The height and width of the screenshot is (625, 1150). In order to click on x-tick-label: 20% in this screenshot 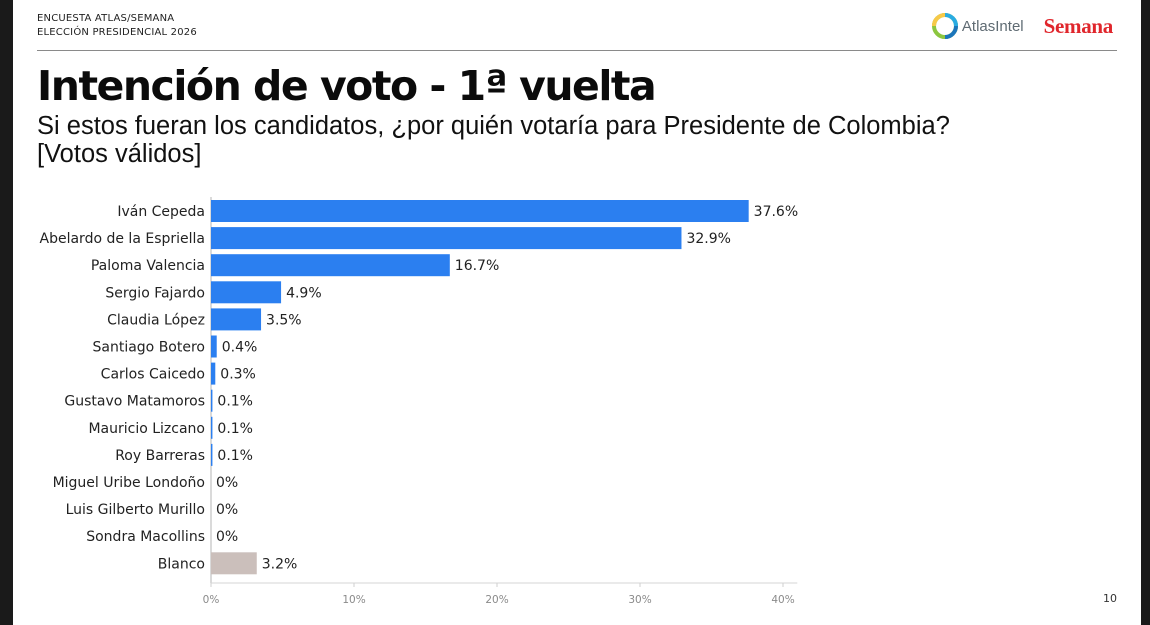, I will do `click(496, 600)`.